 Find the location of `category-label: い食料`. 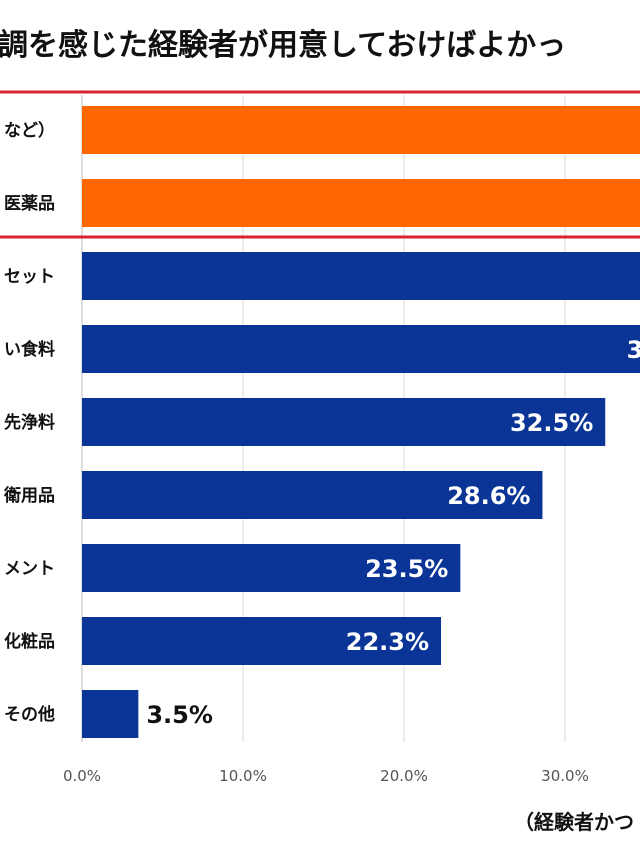

category-label: い食料 is located at coordinates (29, 349).